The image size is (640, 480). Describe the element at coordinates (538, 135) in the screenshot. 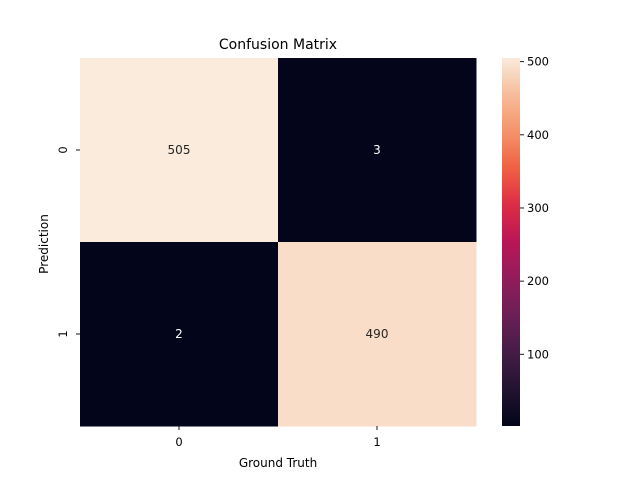

I see `colorbar-tick-label-3: 400` at that location.